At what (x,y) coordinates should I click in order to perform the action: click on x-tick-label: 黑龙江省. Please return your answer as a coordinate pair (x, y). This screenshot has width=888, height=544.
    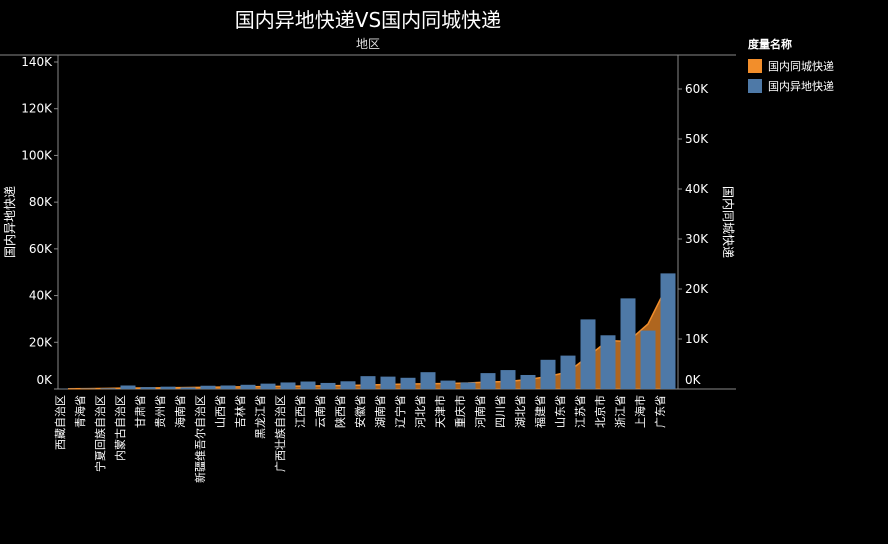
    Looking at the image, I should click on (260, 417).